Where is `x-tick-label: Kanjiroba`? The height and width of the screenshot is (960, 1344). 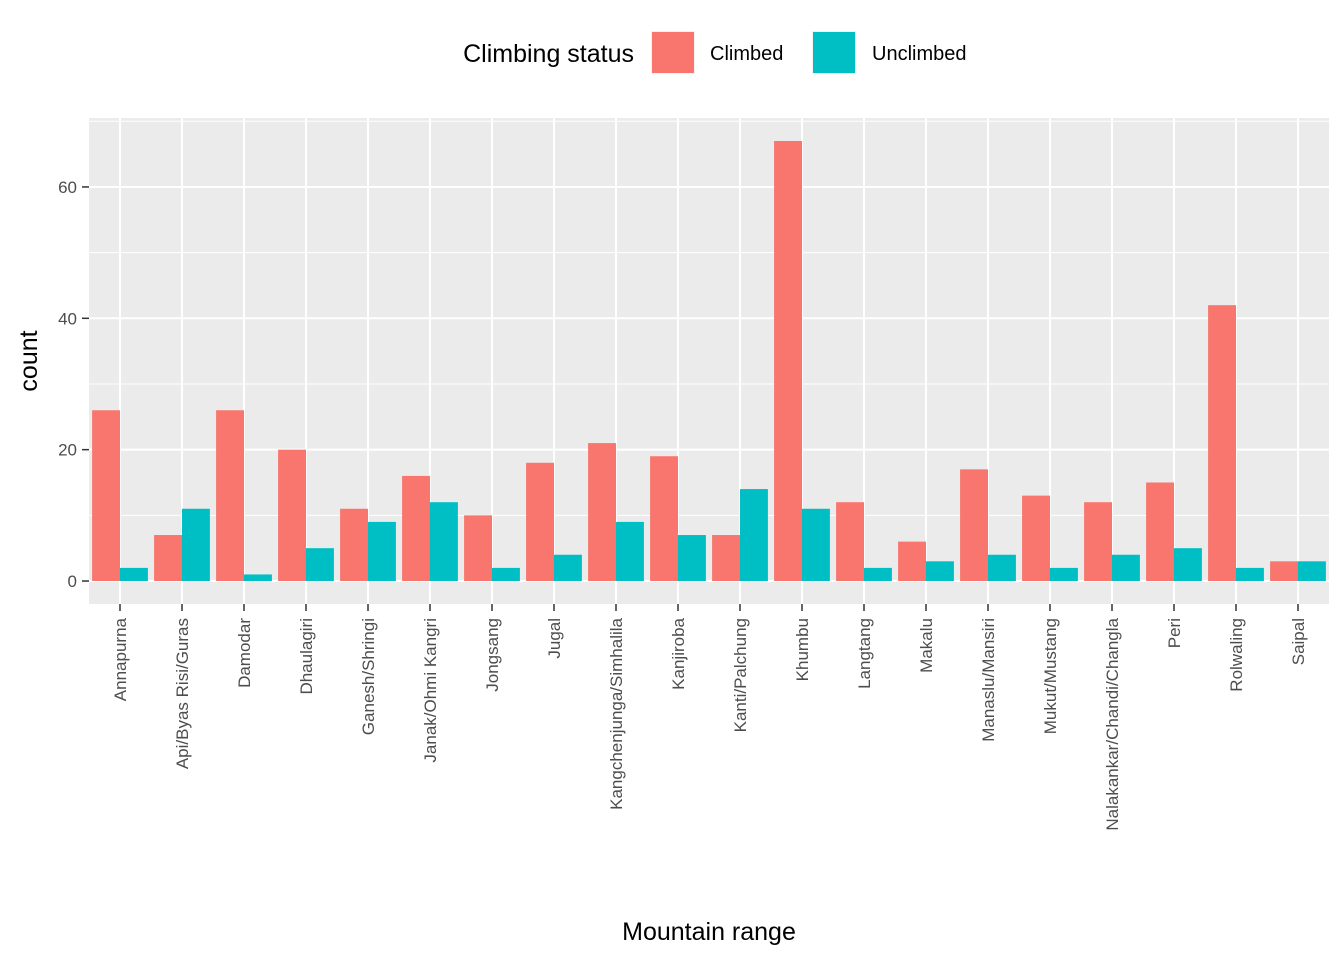 x-tick-label: Kanjiroba is located at coordinates (678, 653).